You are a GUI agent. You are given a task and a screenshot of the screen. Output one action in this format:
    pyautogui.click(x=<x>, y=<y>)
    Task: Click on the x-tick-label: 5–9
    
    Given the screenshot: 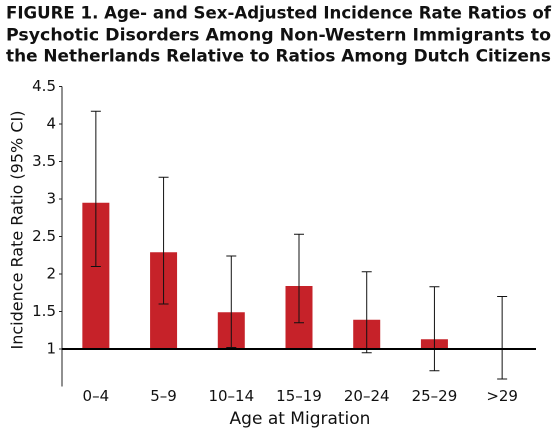 What is the action you would take?
    pyautogui.click(x=163, y=396)
    